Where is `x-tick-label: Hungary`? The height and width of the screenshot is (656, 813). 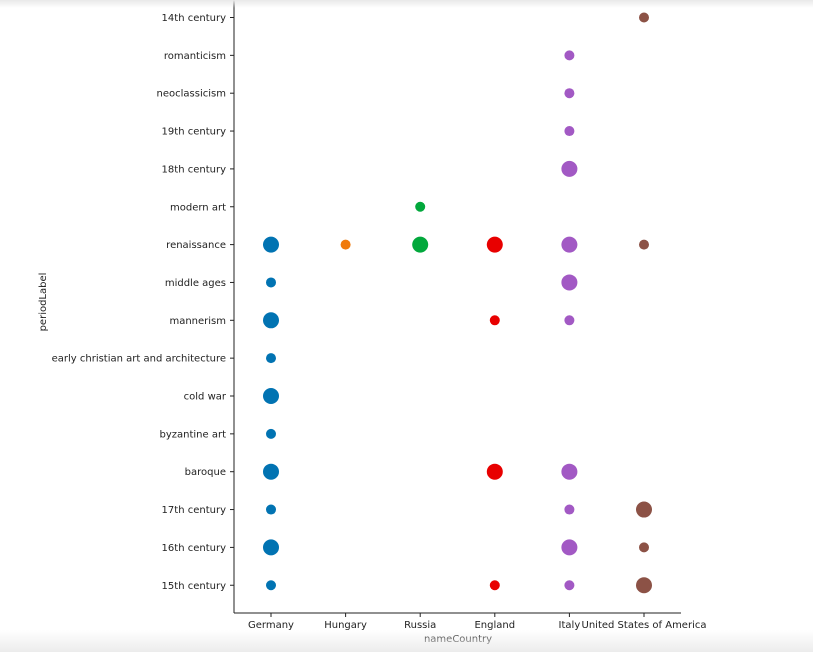 x-tick-label: Hungary is located at coordinates (345, 625).